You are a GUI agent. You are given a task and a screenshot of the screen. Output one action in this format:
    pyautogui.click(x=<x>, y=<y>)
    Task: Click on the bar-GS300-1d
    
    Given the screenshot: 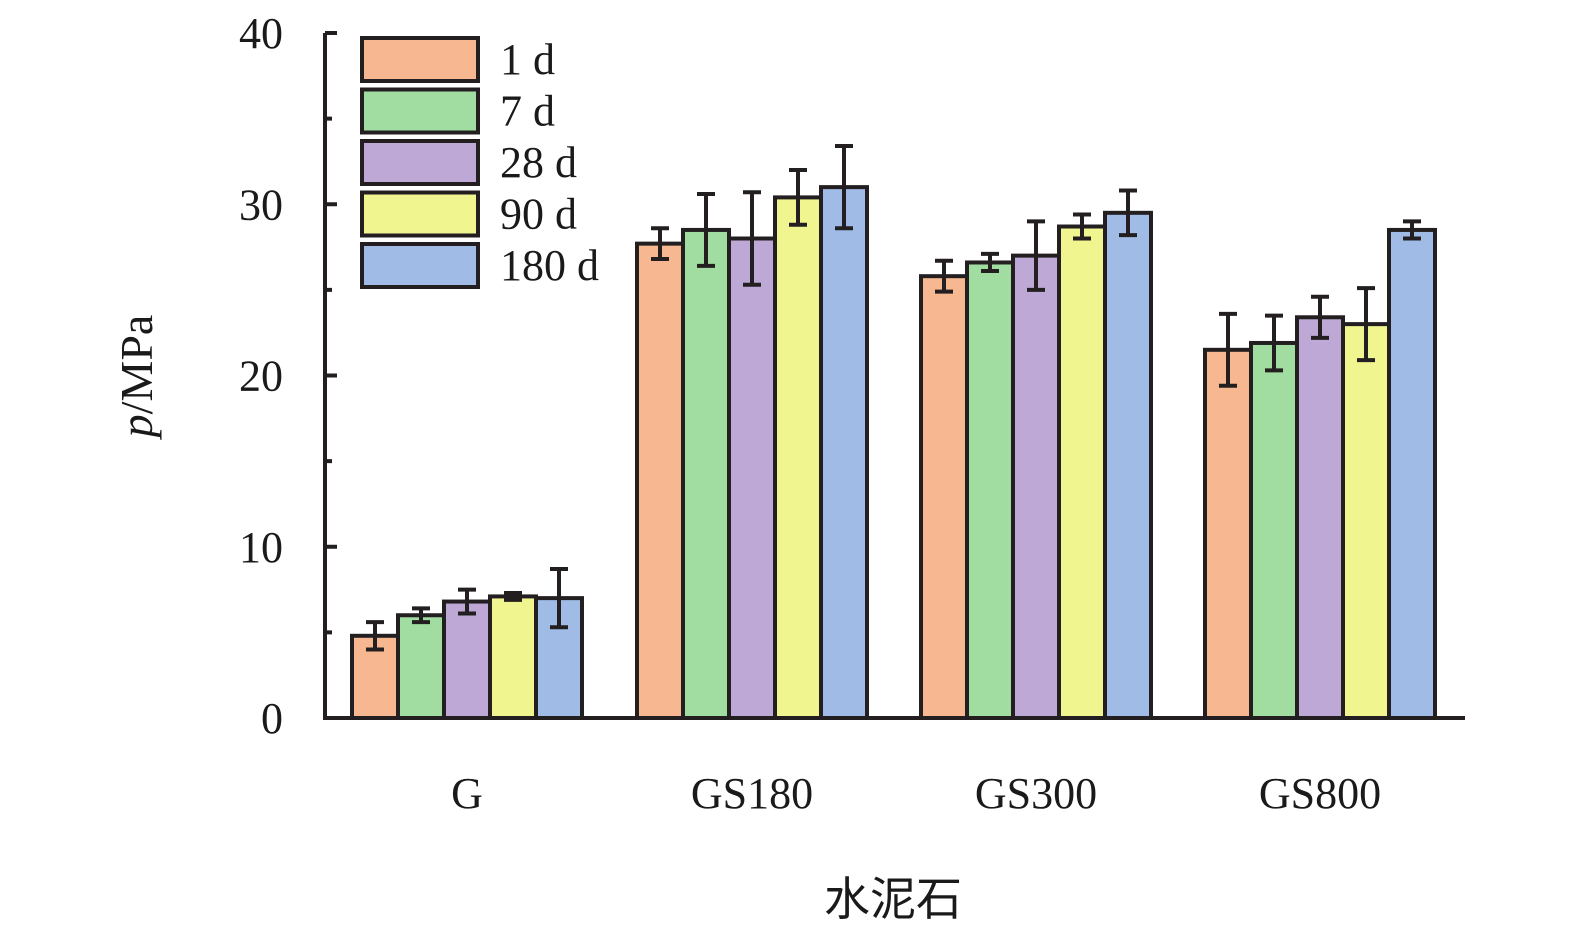 What is the action you would take?
    pyautogui.click(x=944, y=497)
    